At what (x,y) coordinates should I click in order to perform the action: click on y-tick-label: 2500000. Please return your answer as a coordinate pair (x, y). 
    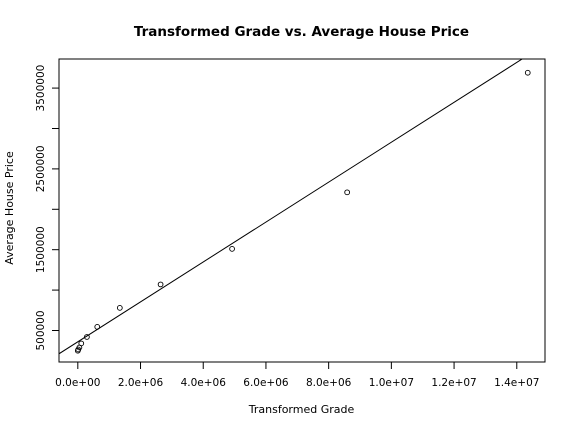
    Looking at the image, I should click on (41, 169).